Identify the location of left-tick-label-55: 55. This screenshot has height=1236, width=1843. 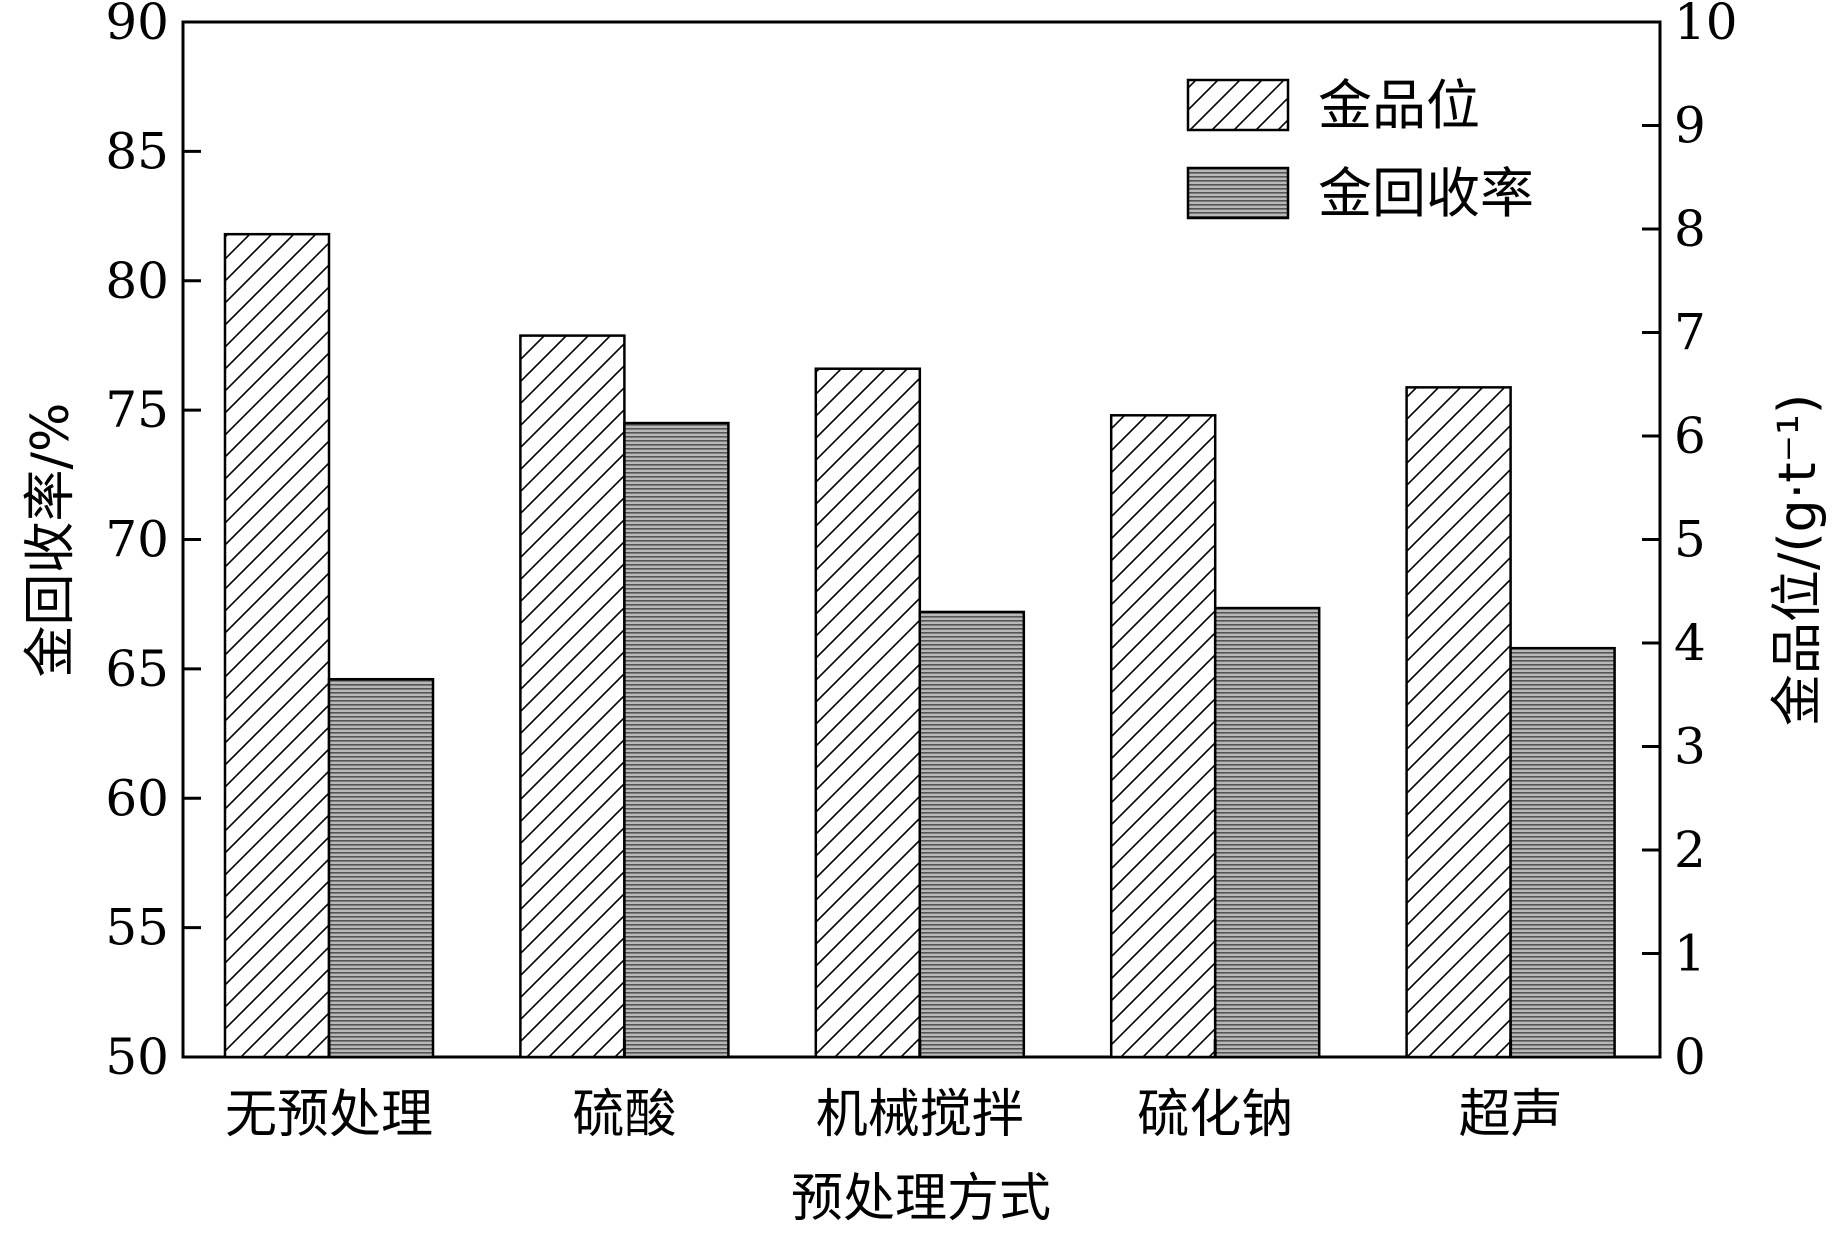
(137, 928).